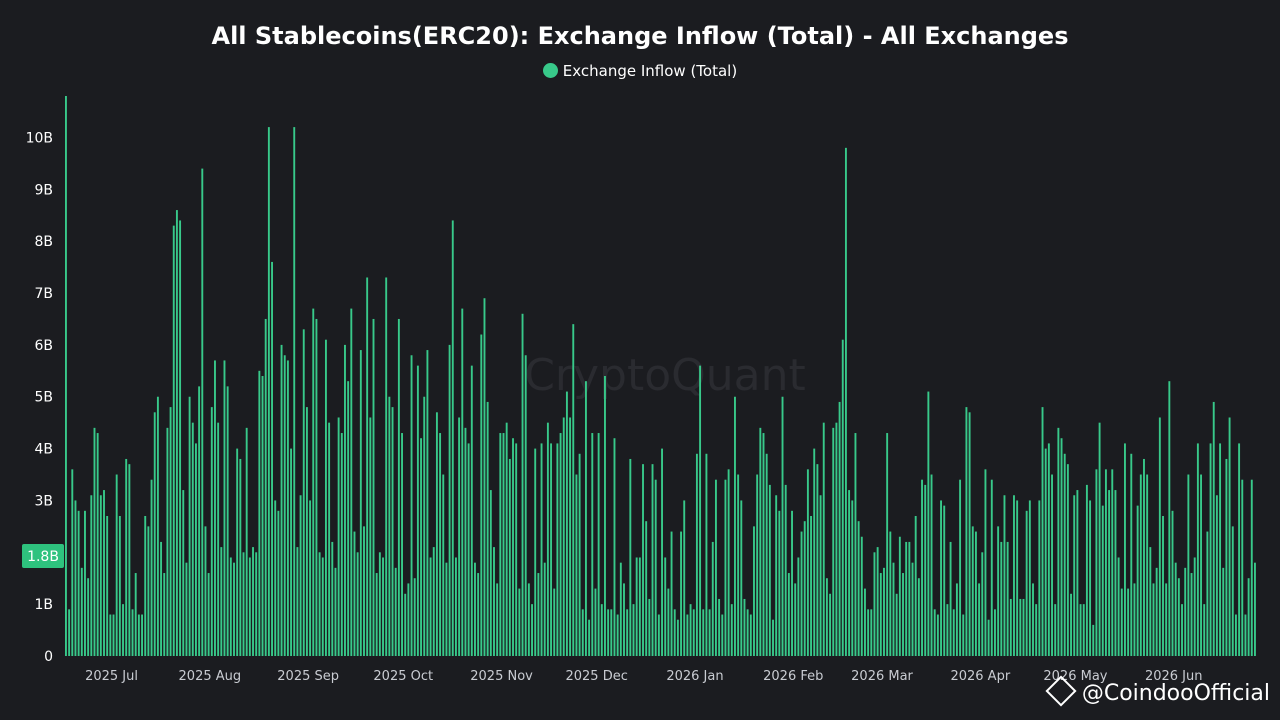 This screenshot has height=720, width=1280. I want to click on y-tick-label: 6B, so click(43, 346).